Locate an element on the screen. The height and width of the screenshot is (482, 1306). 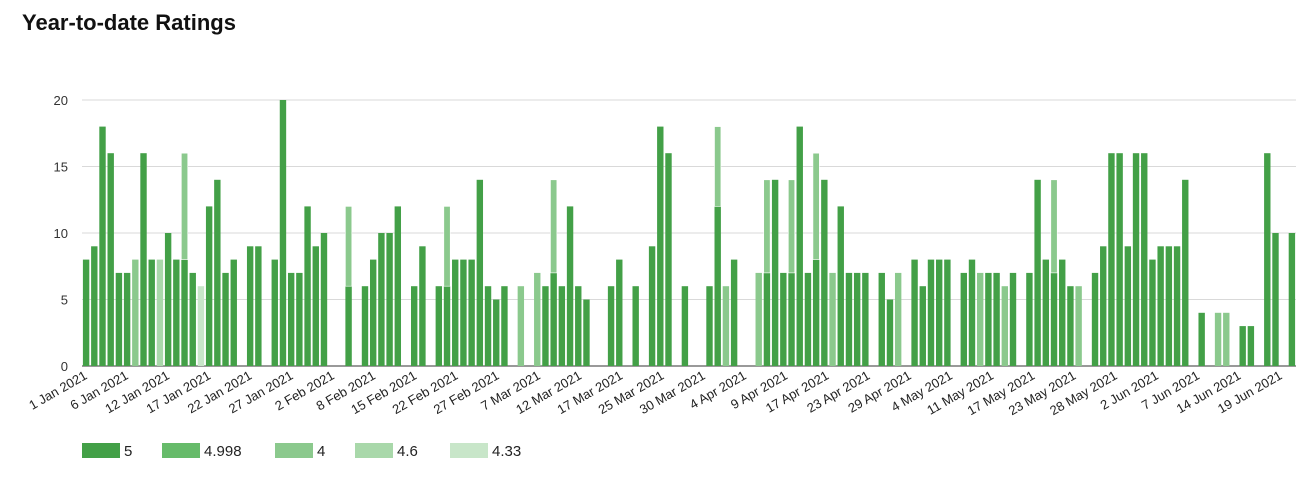
y-tick-label: 10 is located at coordinates (61, 233).